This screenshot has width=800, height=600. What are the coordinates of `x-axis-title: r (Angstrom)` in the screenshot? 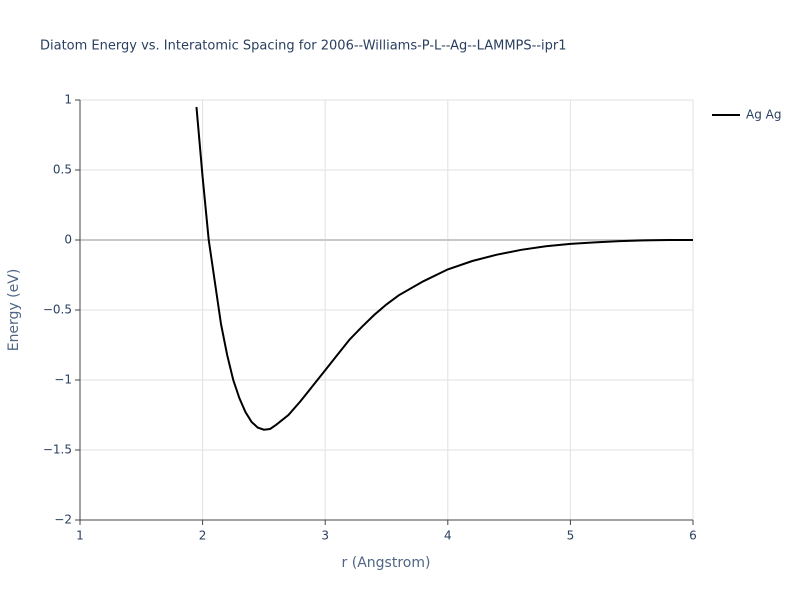 It's located at (386, 563).